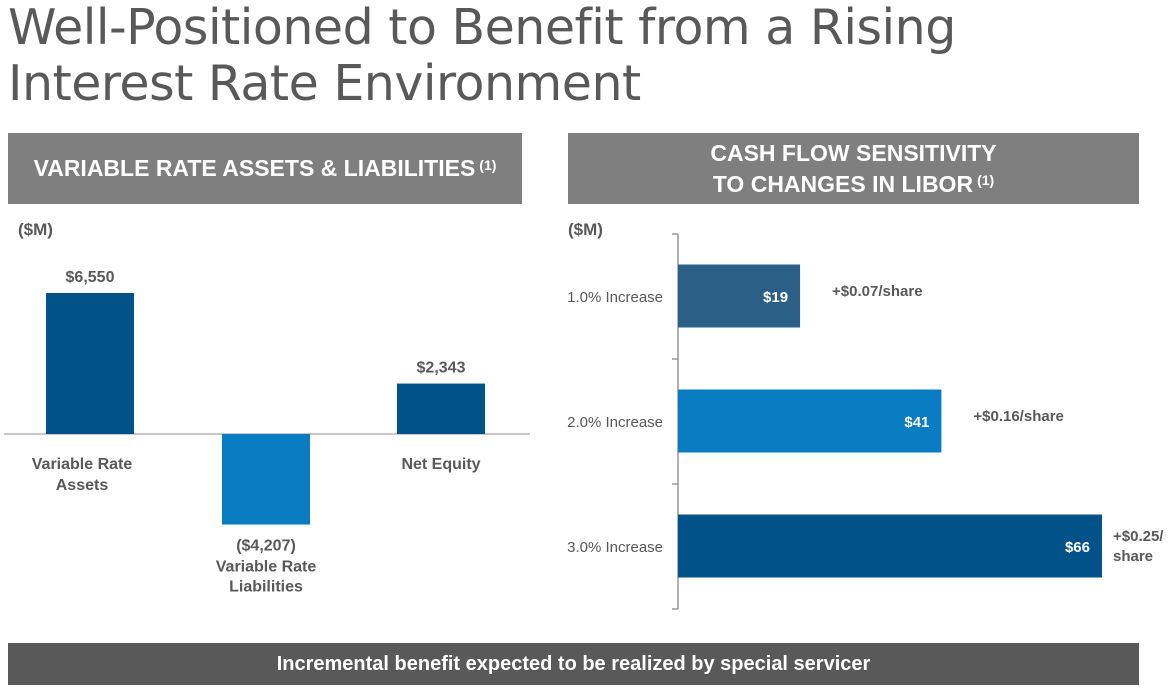 Image resolution: width=1169 pixels, height=690 pixels. What do you see at coordinates (82, 464) in the screenshot?
I see `category-label-1-line-1: Variable Rate` at bounding box center [82, 464].